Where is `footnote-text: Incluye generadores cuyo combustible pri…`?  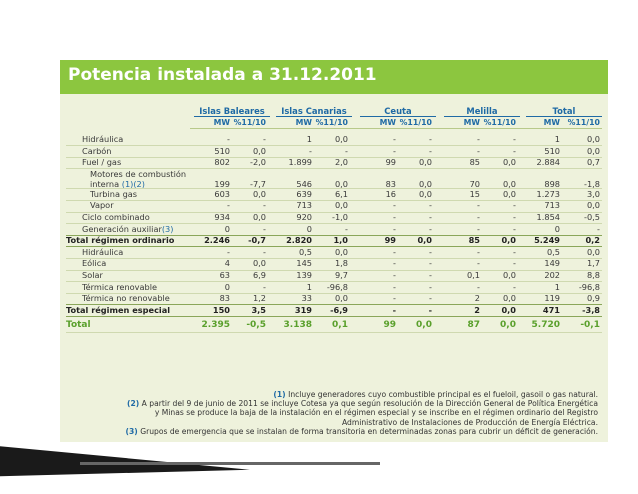 footnote-text: Incluye generadores cuyo combustible pri… is located at coordinates (443, 394).